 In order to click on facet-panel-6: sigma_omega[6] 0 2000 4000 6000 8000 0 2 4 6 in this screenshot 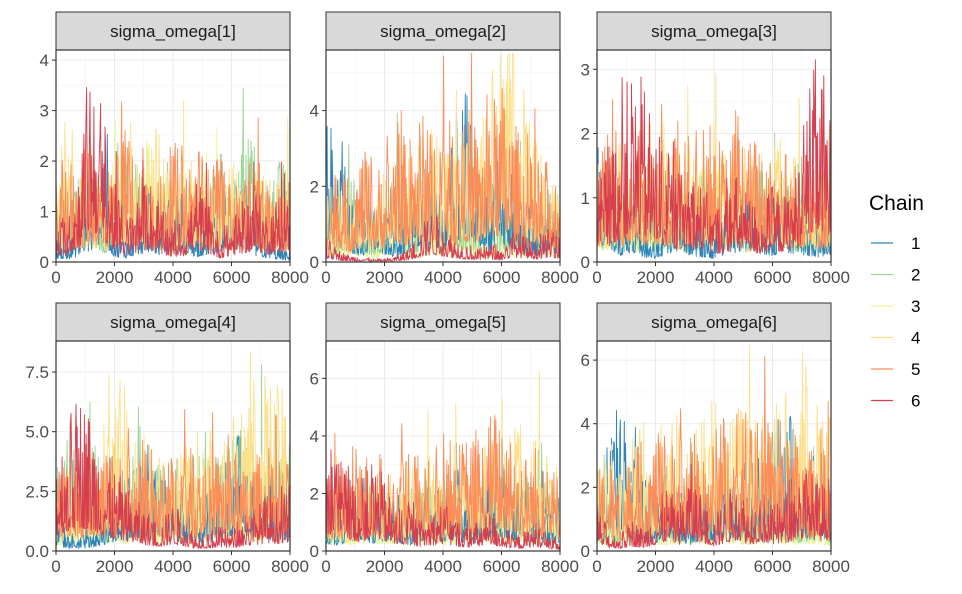, I will do `click(715, 439)`.